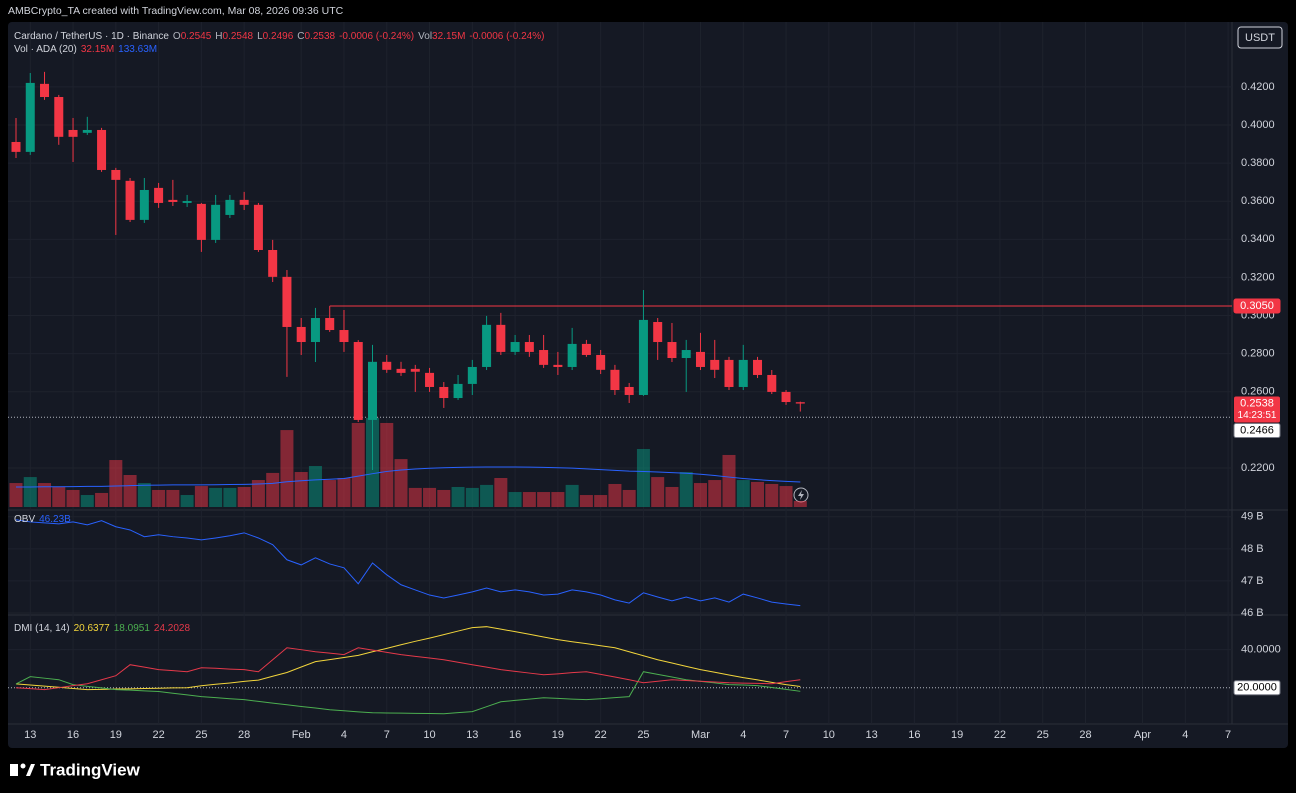  Describe the element at coordinates (172, 628) in the screenshot. I see `dmi-value: 24.2028` at that location.